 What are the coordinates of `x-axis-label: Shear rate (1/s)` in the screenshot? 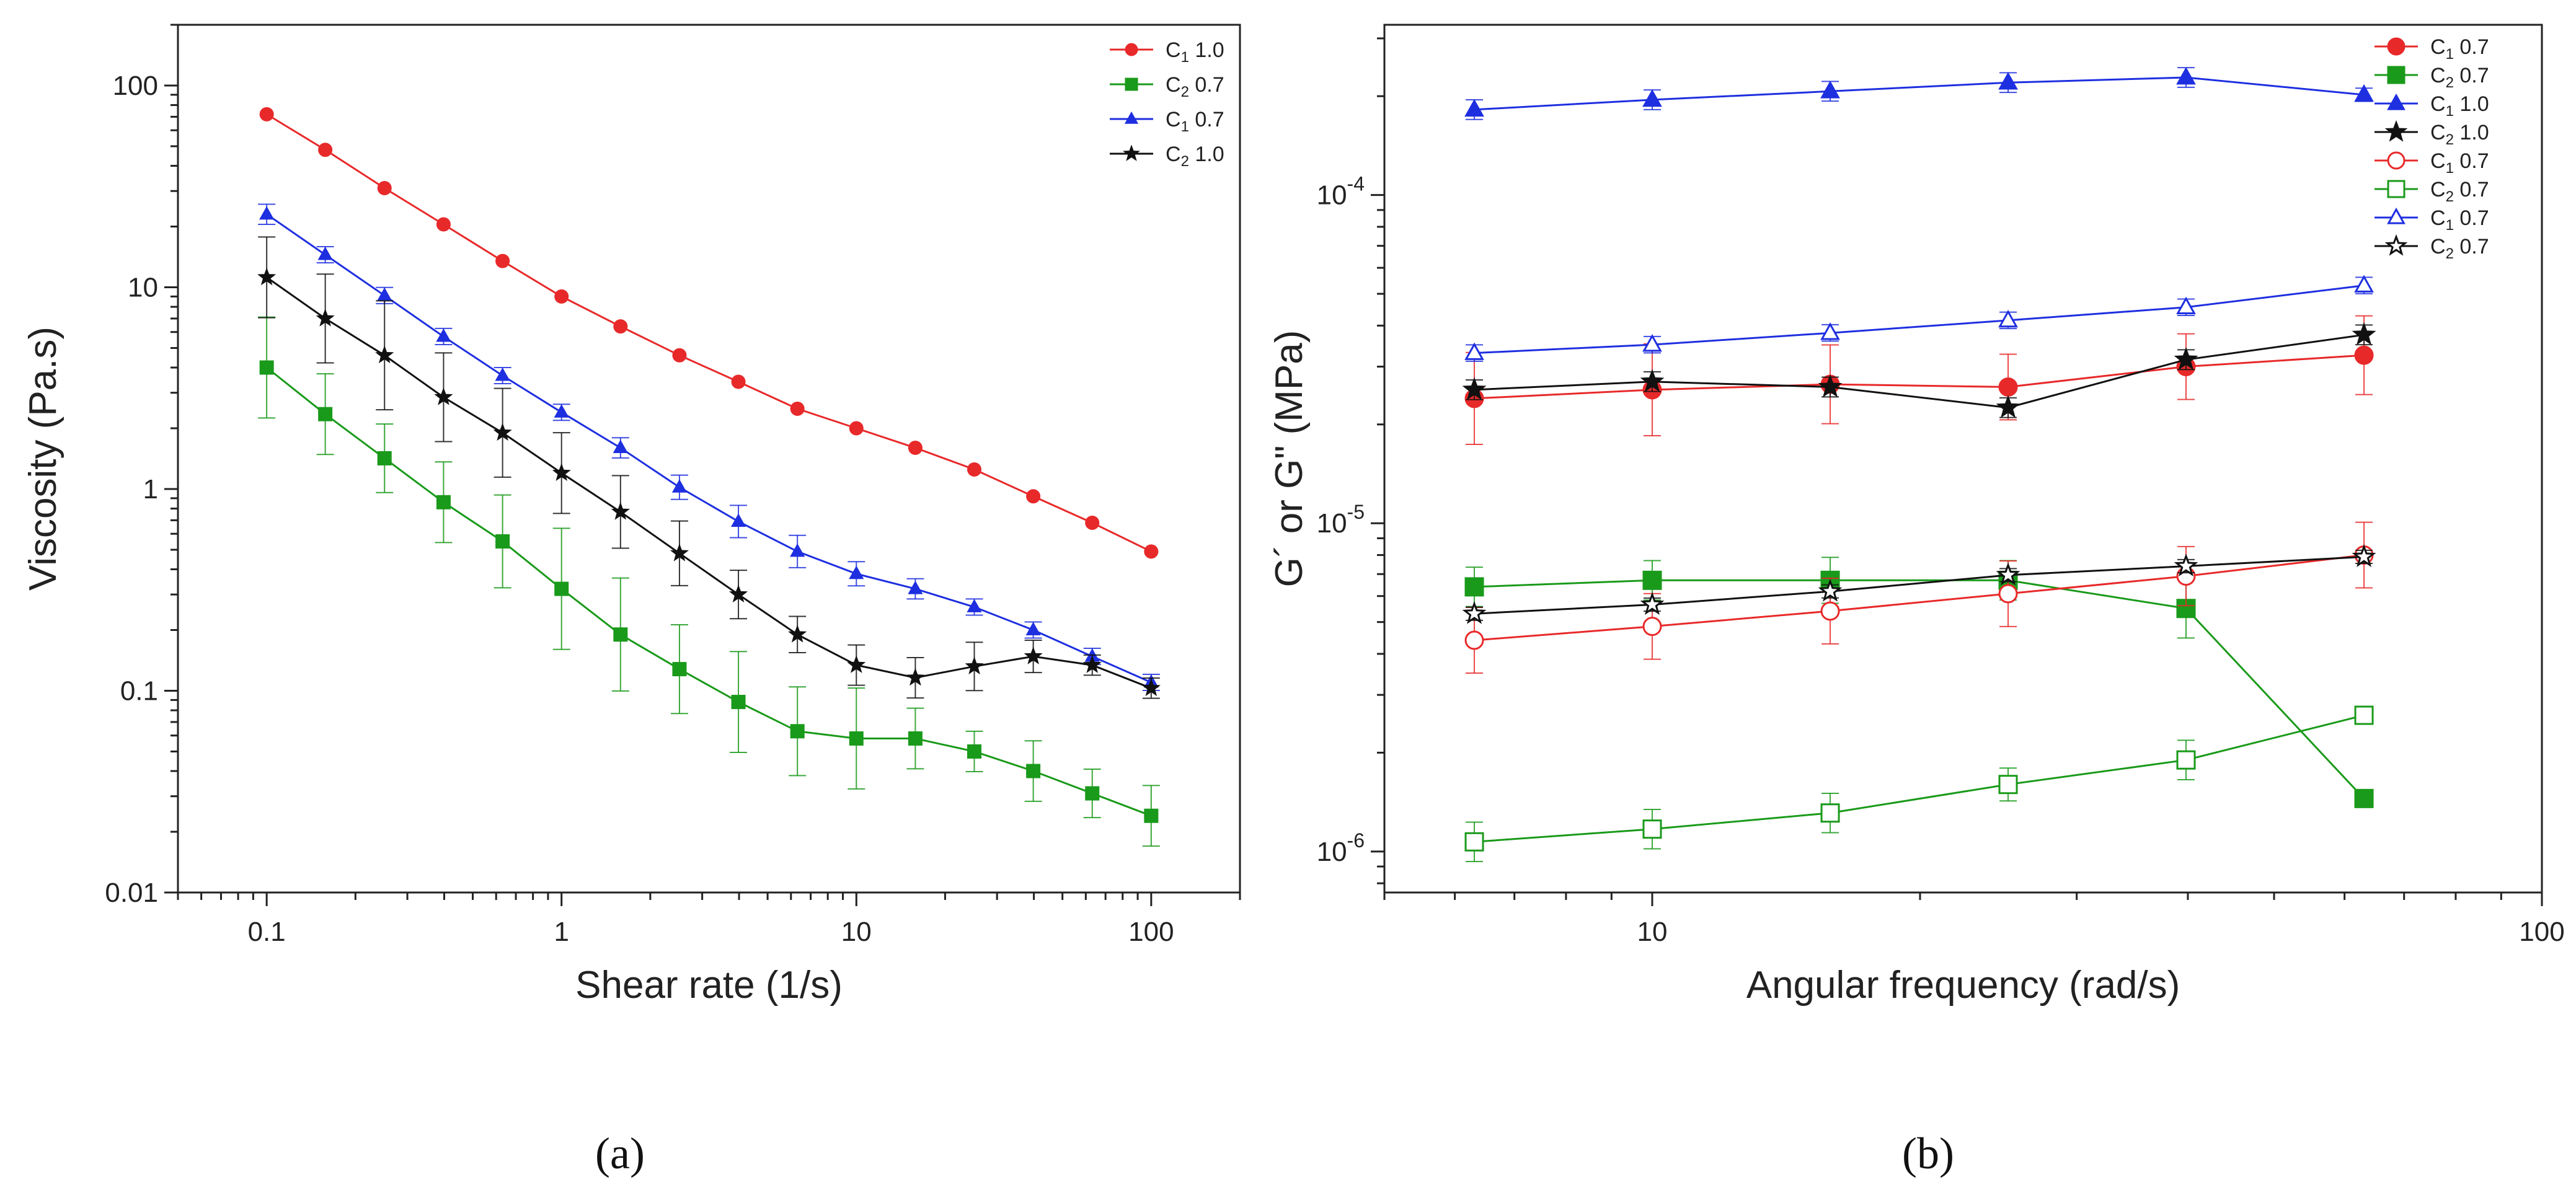 It's located at (709, 985).